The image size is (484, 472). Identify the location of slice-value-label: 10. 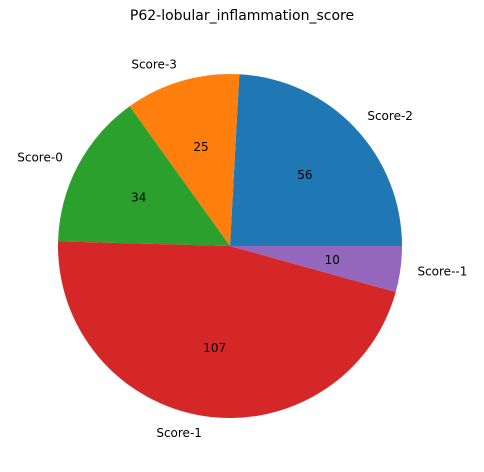
(332, 260).